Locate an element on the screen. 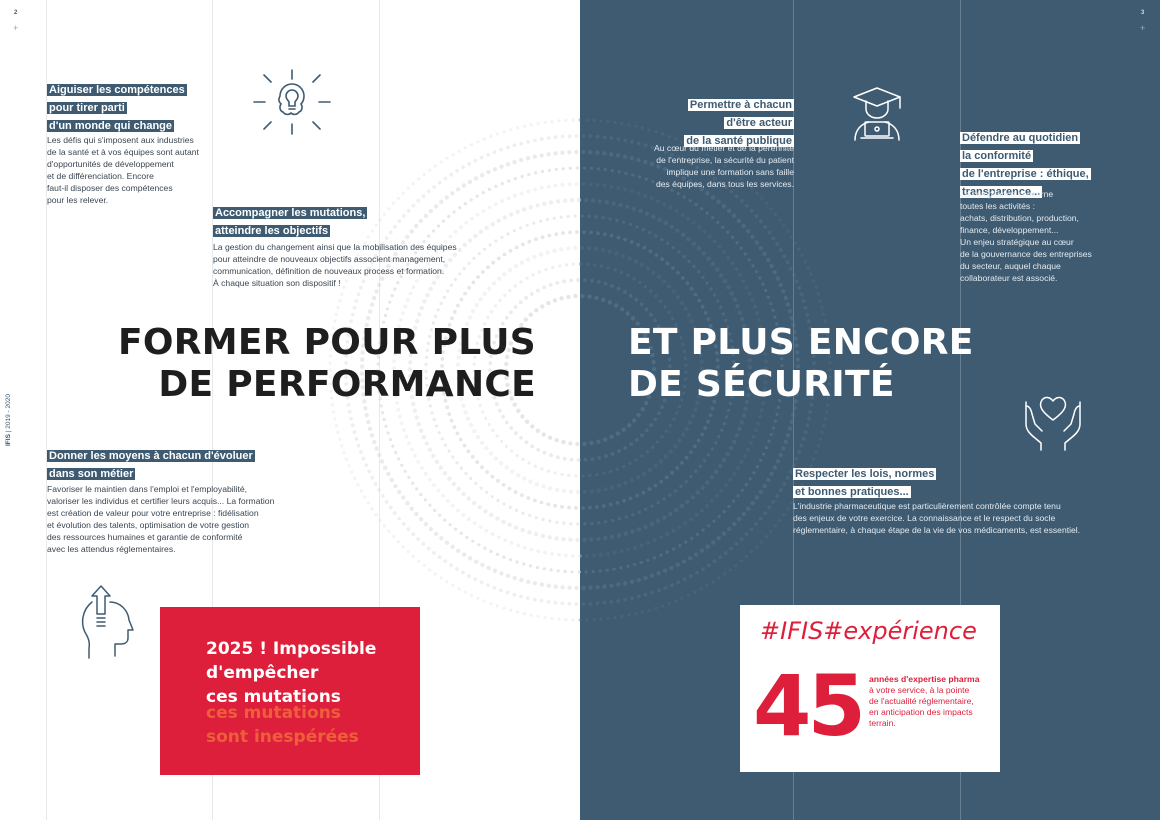 This screenshot has width=1160, height=820. side-label-years: 2019 - 2020 is located at coordinates (8, 411).